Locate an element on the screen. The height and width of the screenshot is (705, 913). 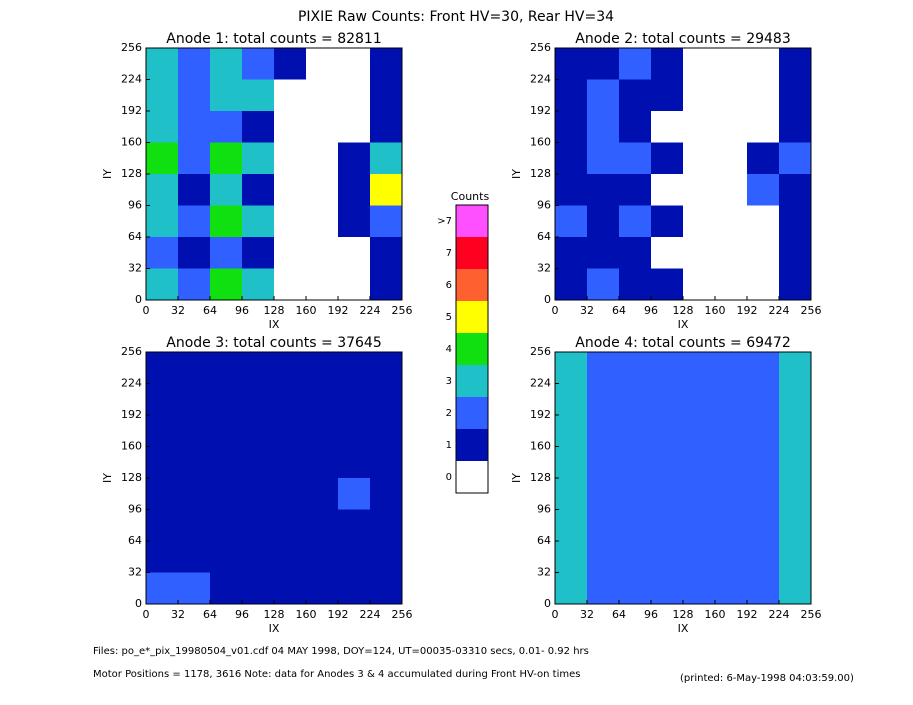
y-tick-label: 128 is located at coordinates (540, 477).